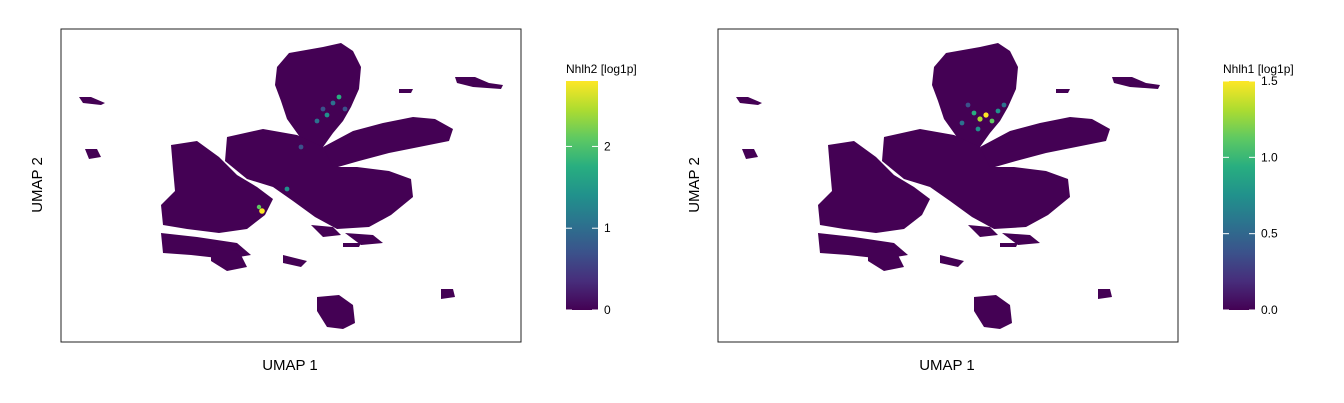 This screenshot has height=403, width=1344. What do you see at coordinates (1269, 234) in the screenshot?
I see `colorbar-tick-label: 0.5` at bounding box center [1269, 234].